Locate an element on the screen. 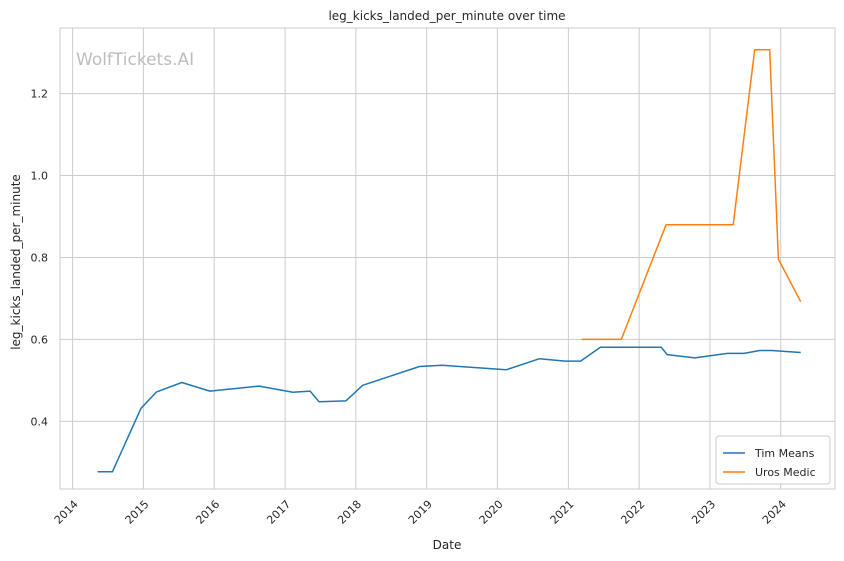 The image size is (844, 561). x-axis-label: Date is located at coordinates (447, 545).